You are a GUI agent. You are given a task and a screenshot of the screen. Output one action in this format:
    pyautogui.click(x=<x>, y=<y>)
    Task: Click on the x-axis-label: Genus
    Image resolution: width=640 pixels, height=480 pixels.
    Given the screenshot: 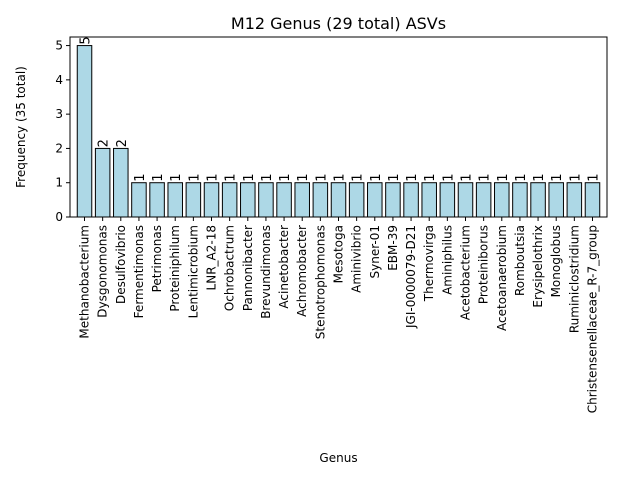 What is the action you would take?
    pyautogui.click(x=338, y=458)
    